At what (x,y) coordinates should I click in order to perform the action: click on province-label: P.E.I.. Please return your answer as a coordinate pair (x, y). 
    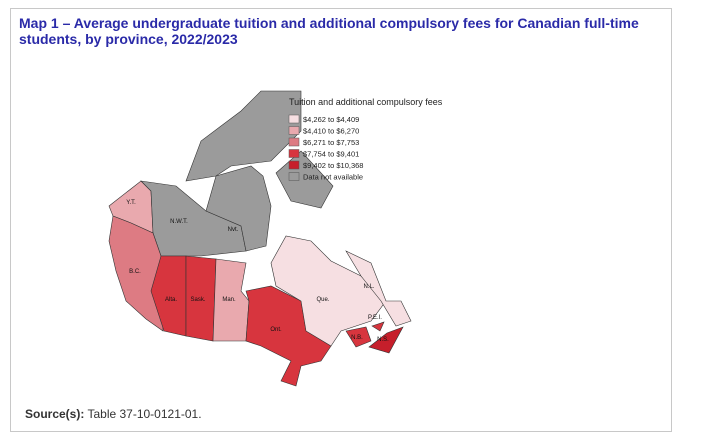
    Looking at the image, I should click on (375, 318).